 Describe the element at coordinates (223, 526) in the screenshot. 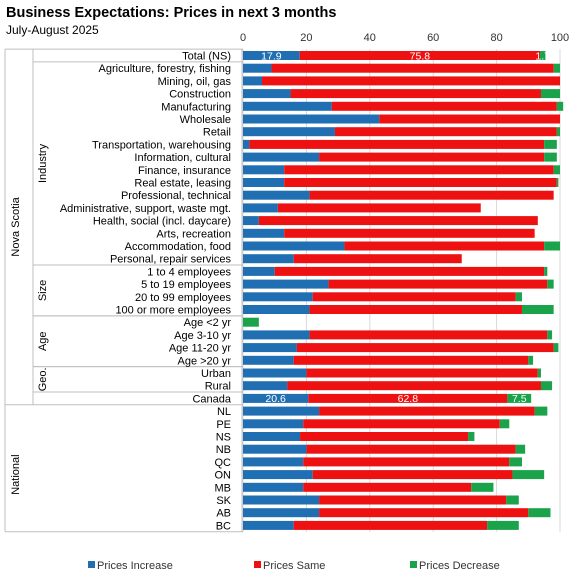

I see `row-label: BC` at that location.